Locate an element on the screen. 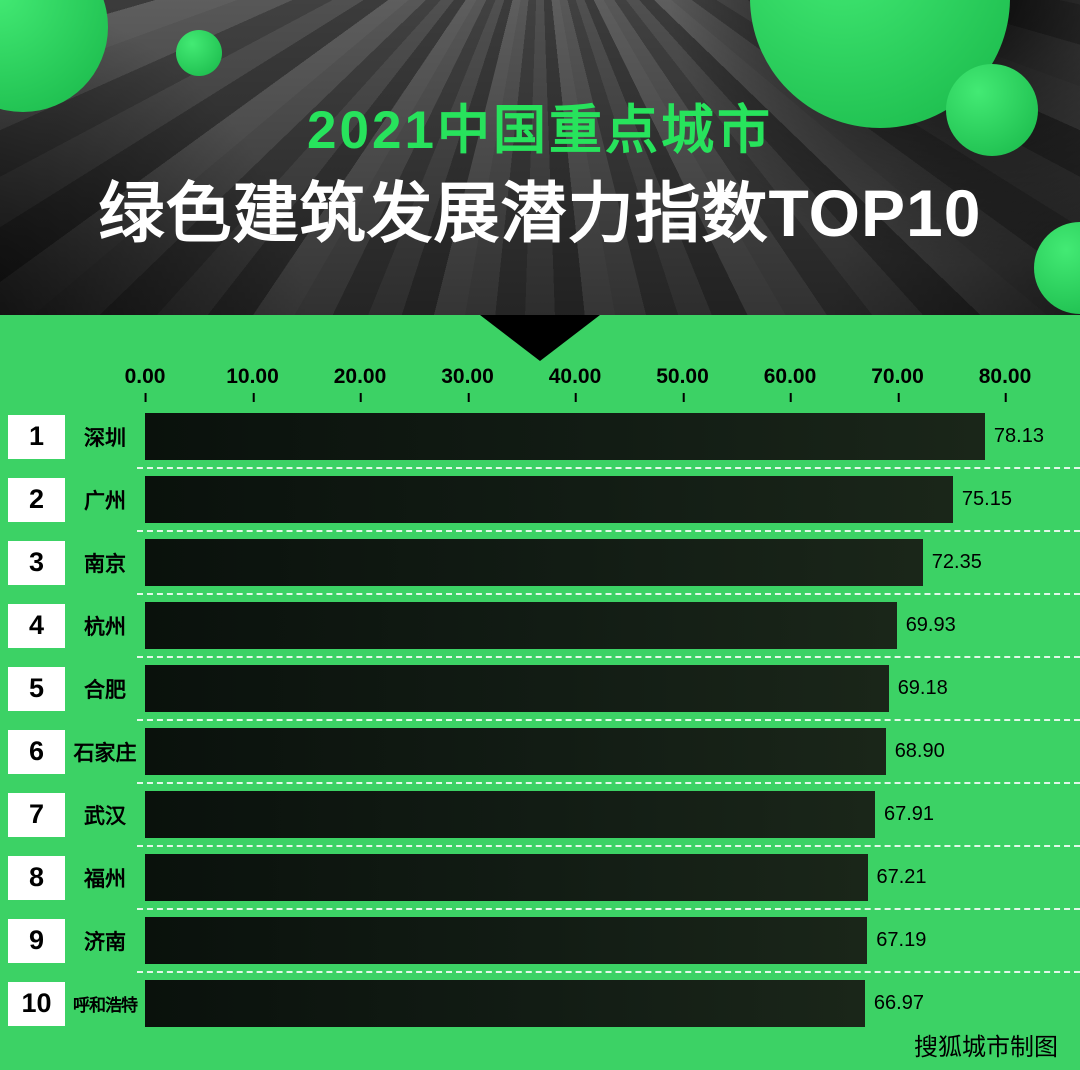 The height and width of the screenshot is (1070, 1080). table-row: 5 合肥 69.18 is located at coordinates (540, 688).